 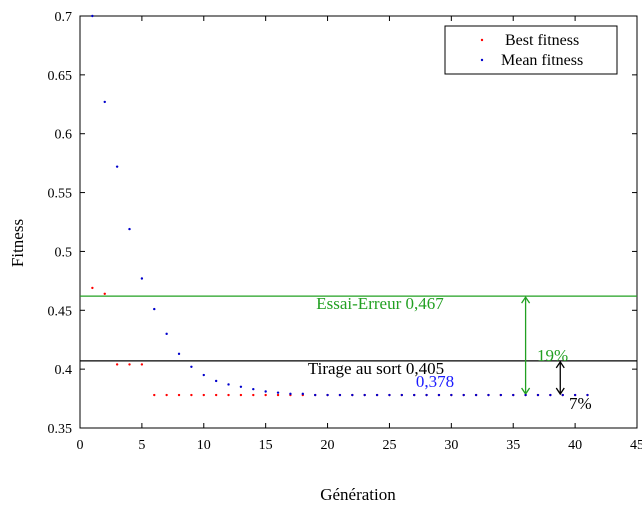 What do you see at coordinates (575, 445) in the screenshot?
I see `x-tick-label: 40` at bounding box center [575, 445].